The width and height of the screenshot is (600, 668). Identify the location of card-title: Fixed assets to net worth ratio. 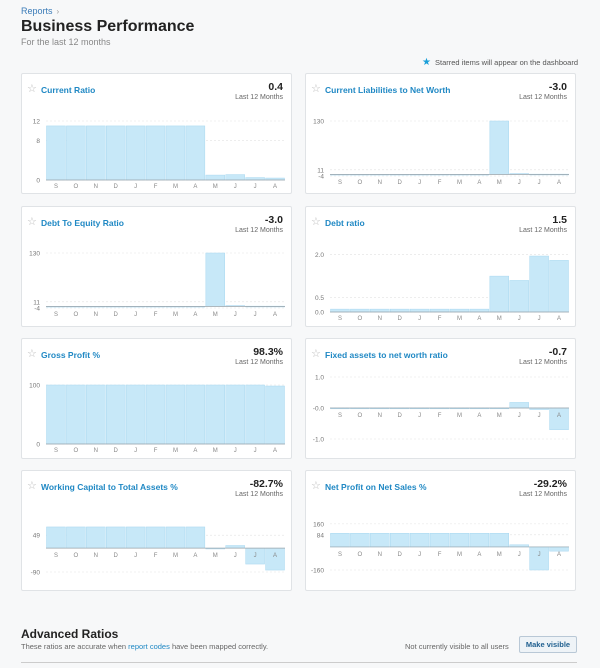
(386, 355).